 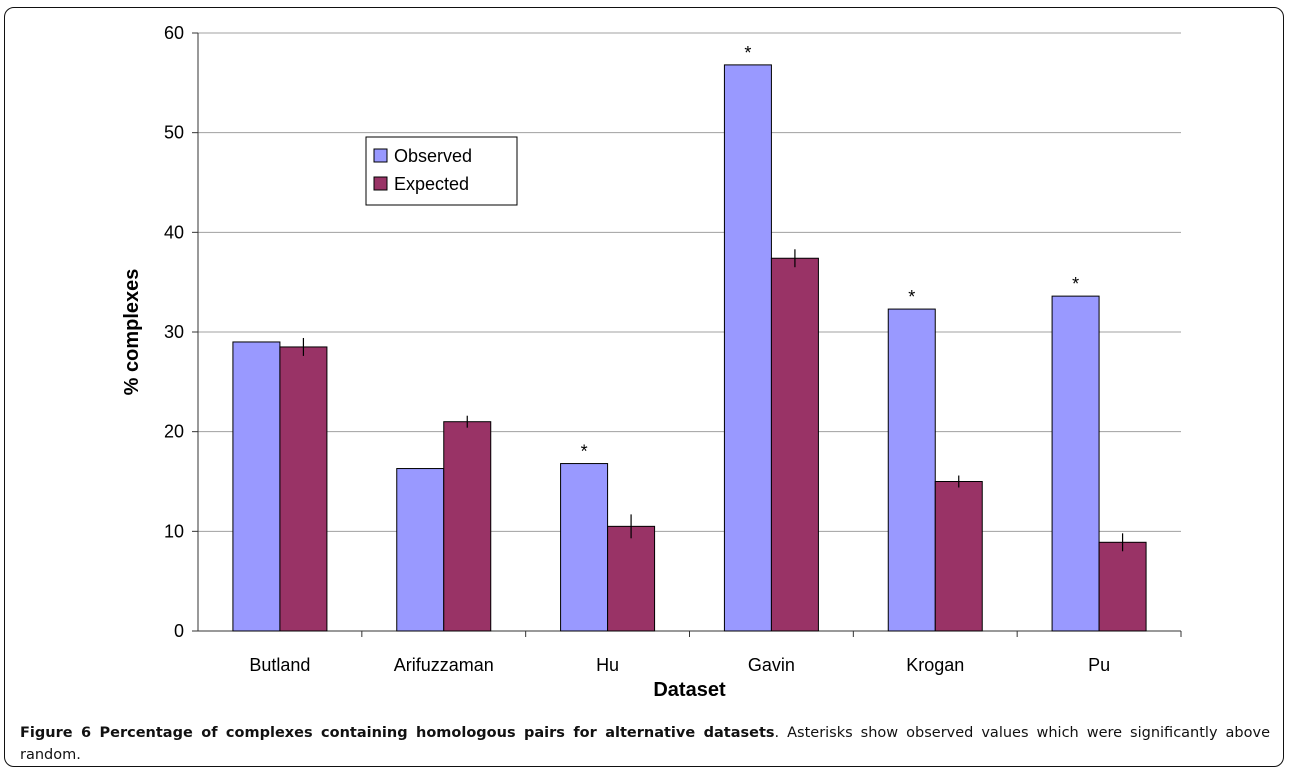 I want to click on legend-swatch-observed, so click(x=380, y=155).